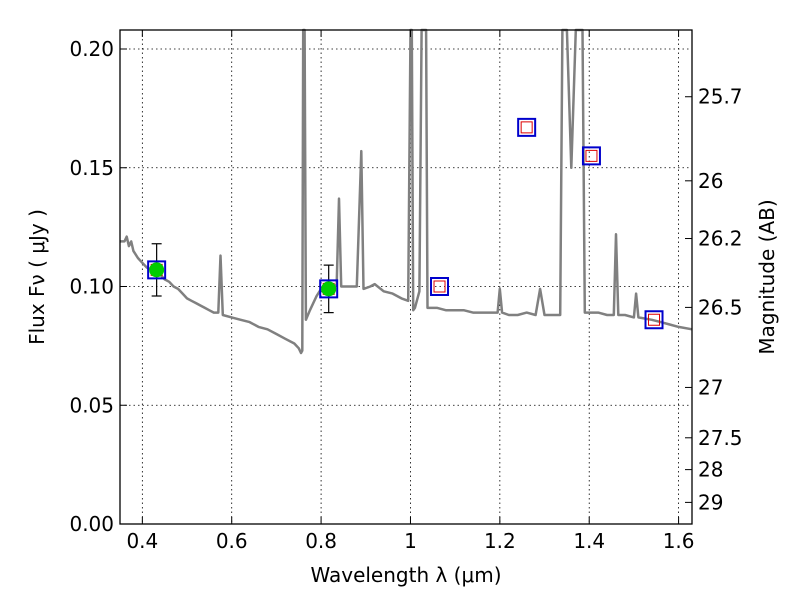  I want to click on y-axis-ticks: 0.00 0.05 0.10 0.15 0.20, so click(98, 286).